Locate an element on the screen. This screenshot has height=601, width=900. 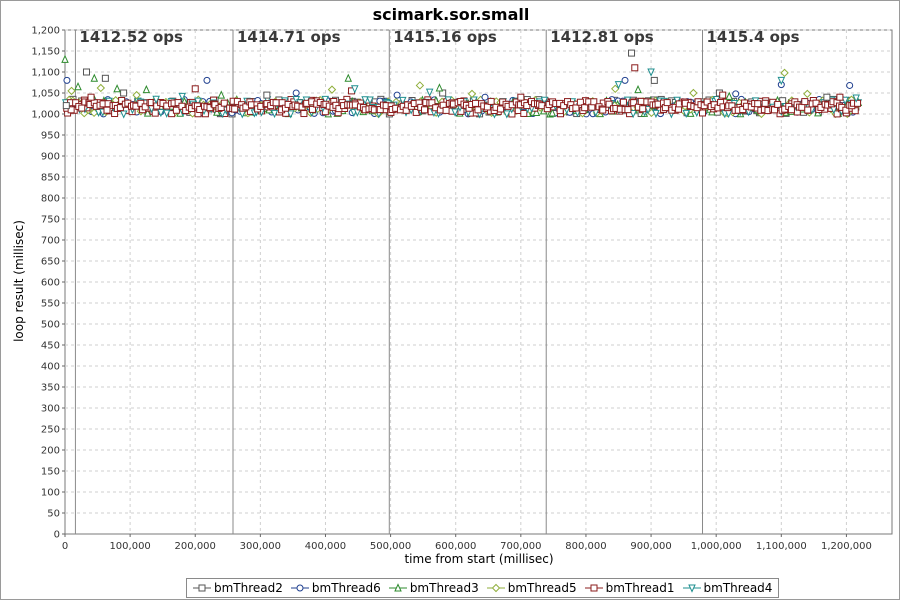
y-tick-label: 1,100 is located at coordinates (45, 73).